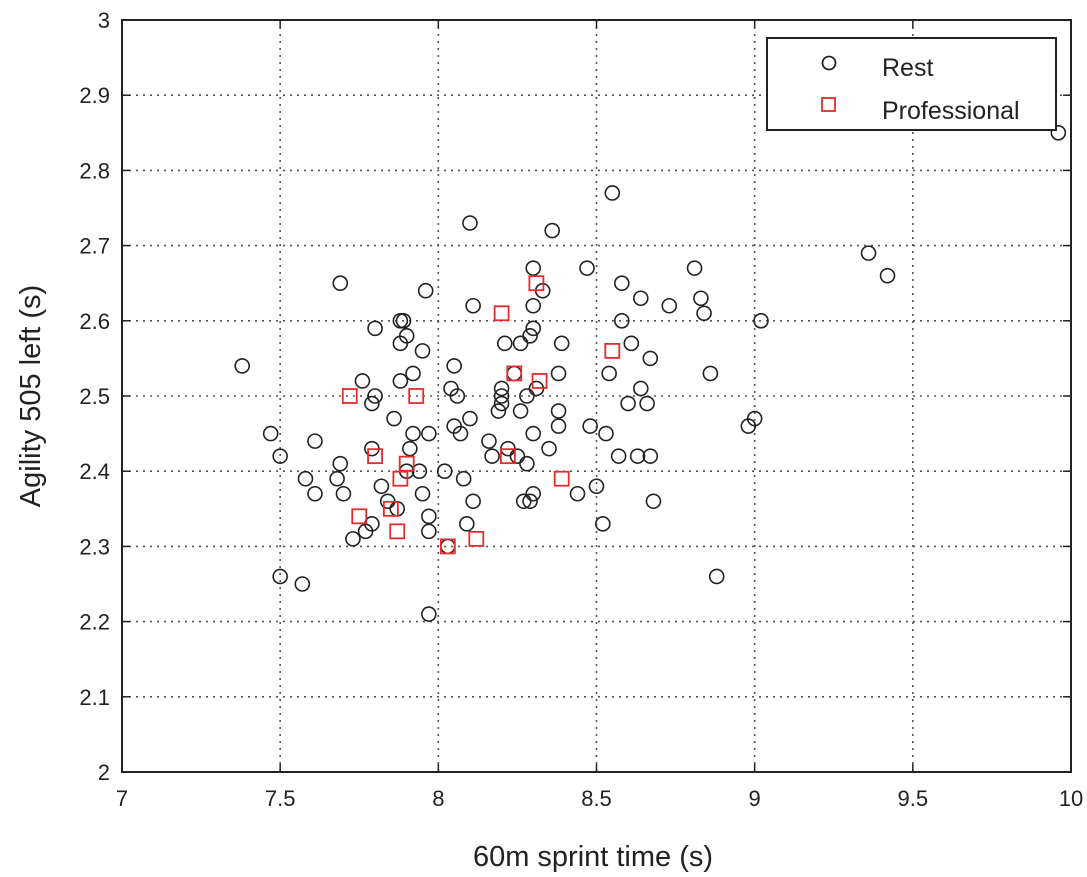 The height and width of the screenshot is (877, 1087). I want to click on x-tick-label: 7, so click(122, 798).